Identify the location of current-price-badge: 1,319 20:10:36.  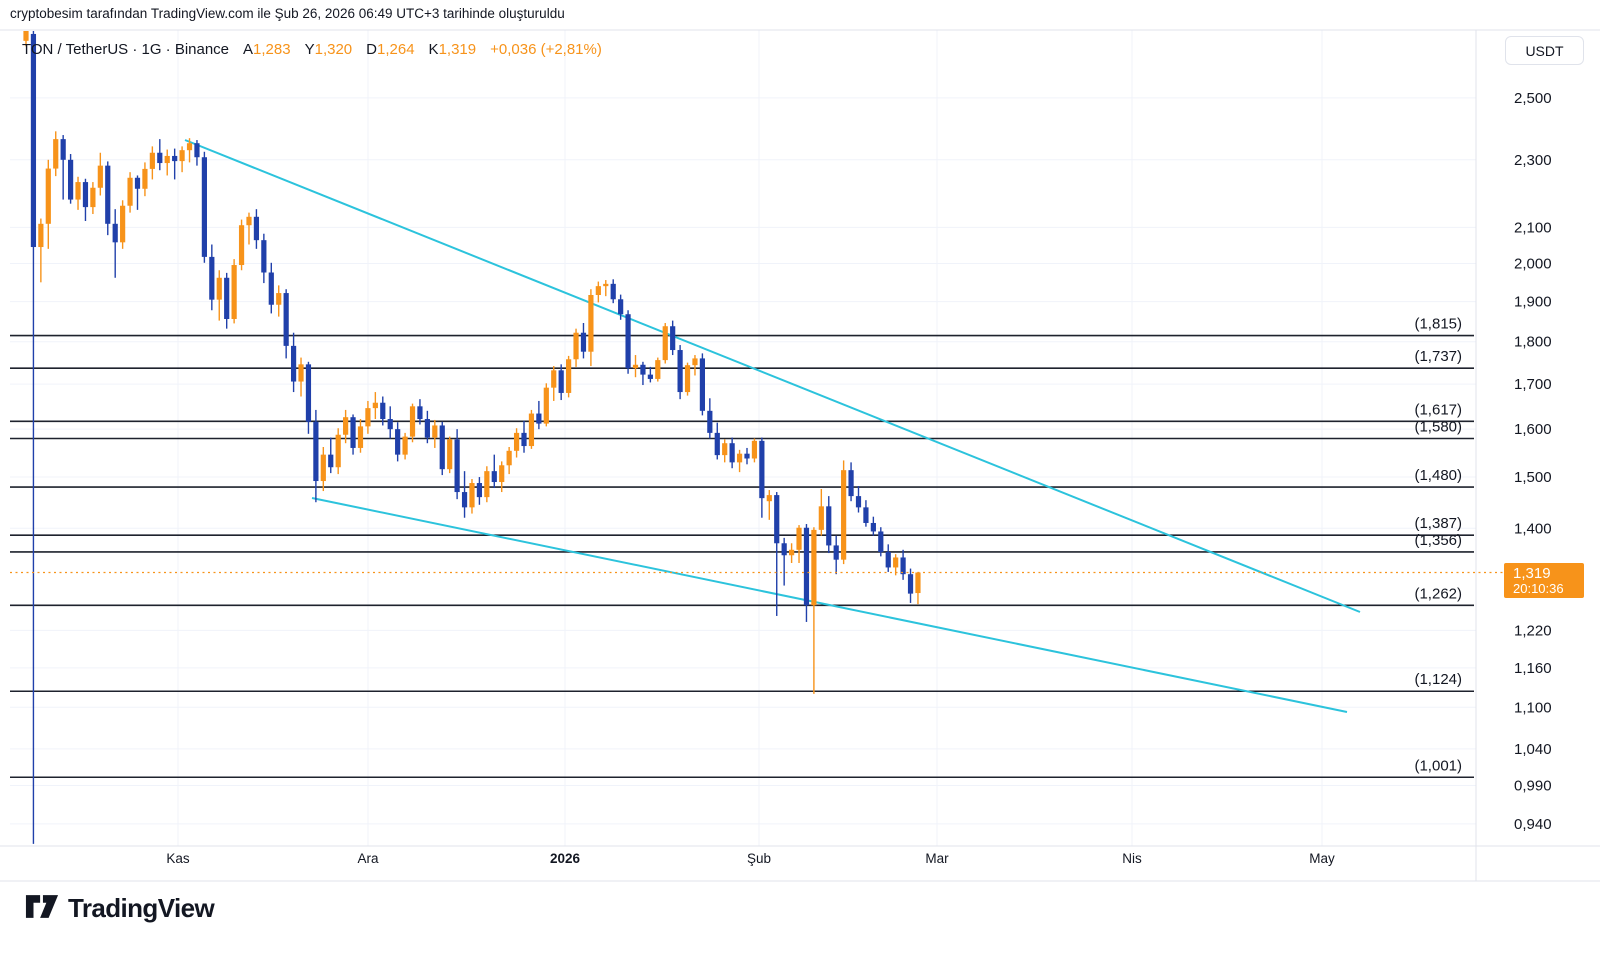
(1544, 580).